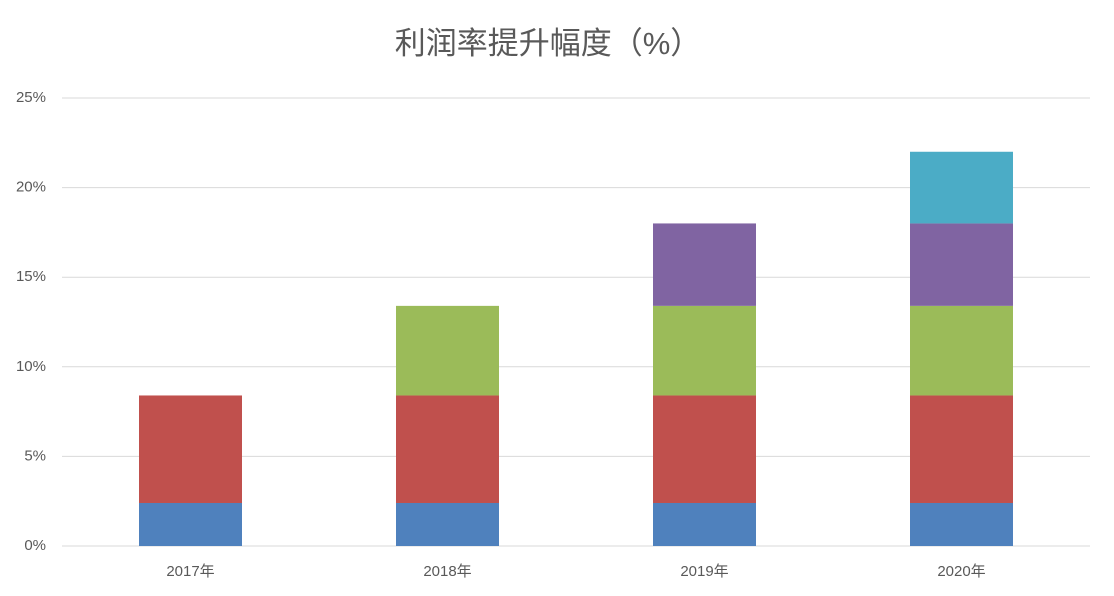 The height and width of the screenshot is (596, 1114). Describe the element at coordinates (961, 571) in the screenshot. I see `x-tick-label: 2020年` at that location.